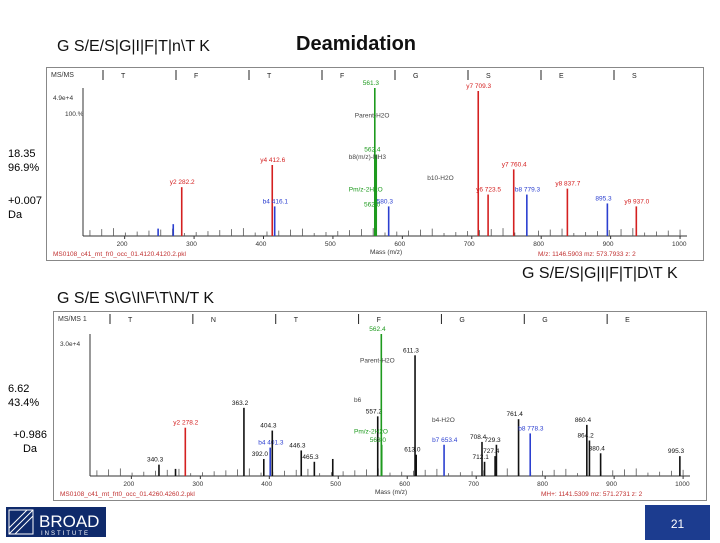 Image resolution: width=720 pixels, height=543 pixels. I want to click on peak-label: 562.0, so click(372, 204).